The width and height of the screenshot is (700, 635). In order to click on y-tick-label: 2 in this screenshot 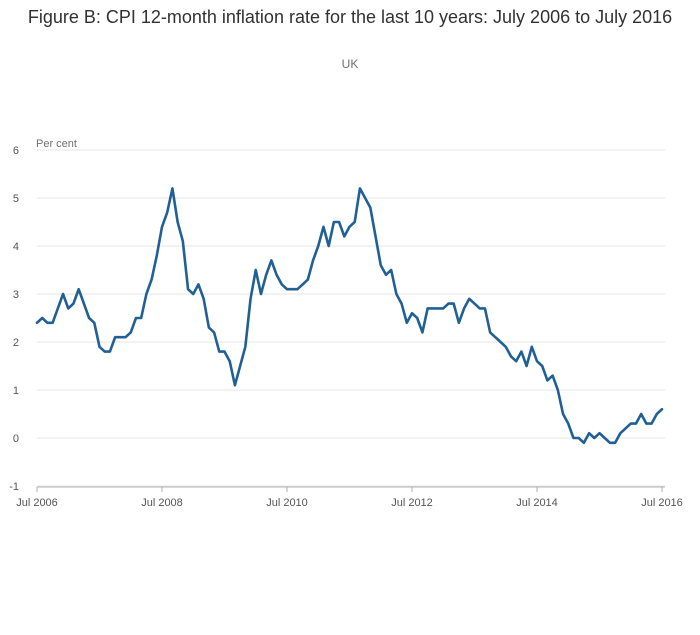, I will do `click(16, 343)`.